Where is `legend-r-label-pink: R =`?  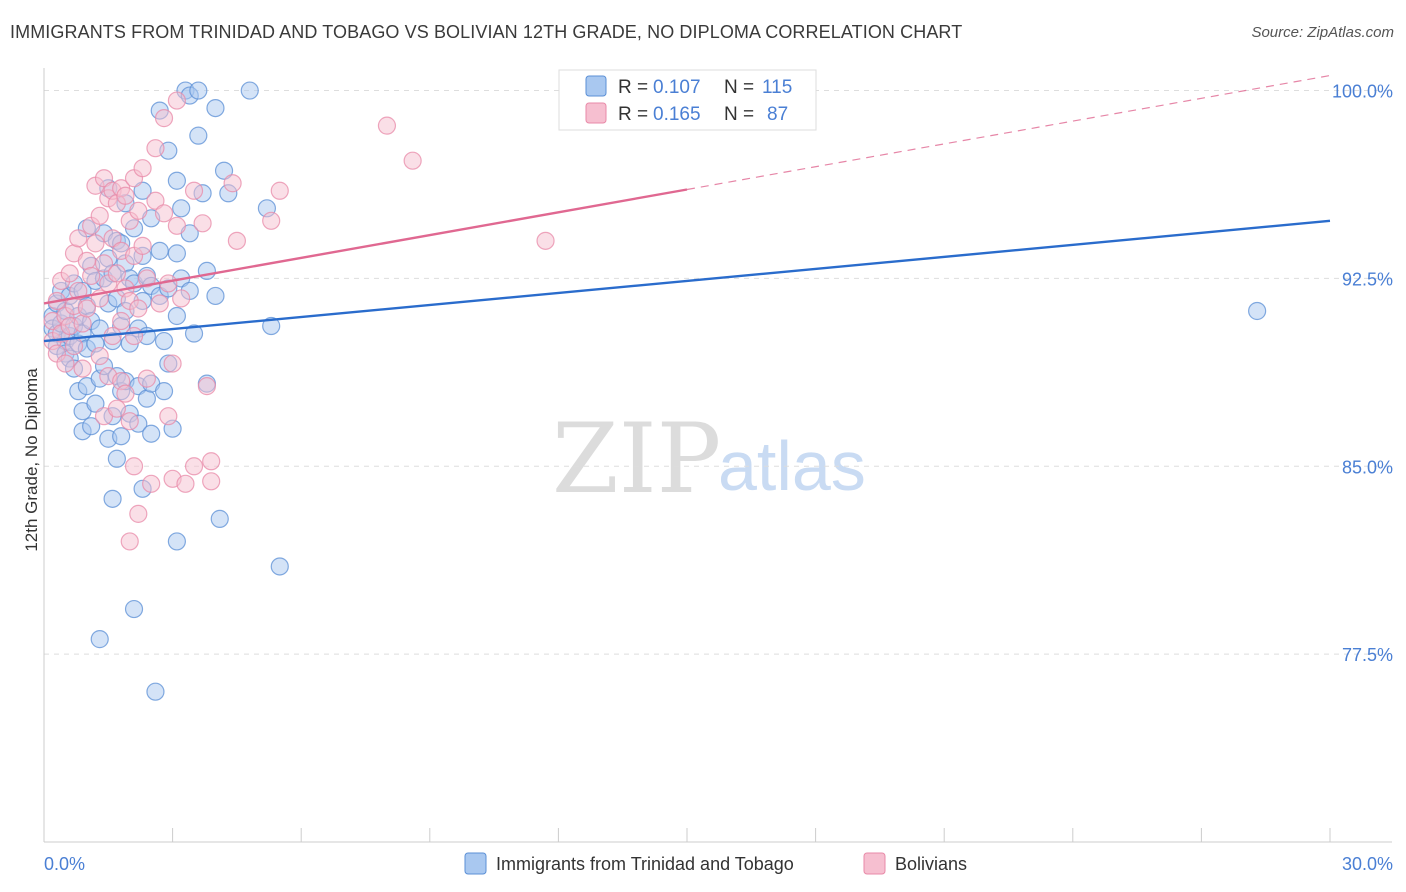 legend-r-label-pink: R = is located at coordinates (633, 114).